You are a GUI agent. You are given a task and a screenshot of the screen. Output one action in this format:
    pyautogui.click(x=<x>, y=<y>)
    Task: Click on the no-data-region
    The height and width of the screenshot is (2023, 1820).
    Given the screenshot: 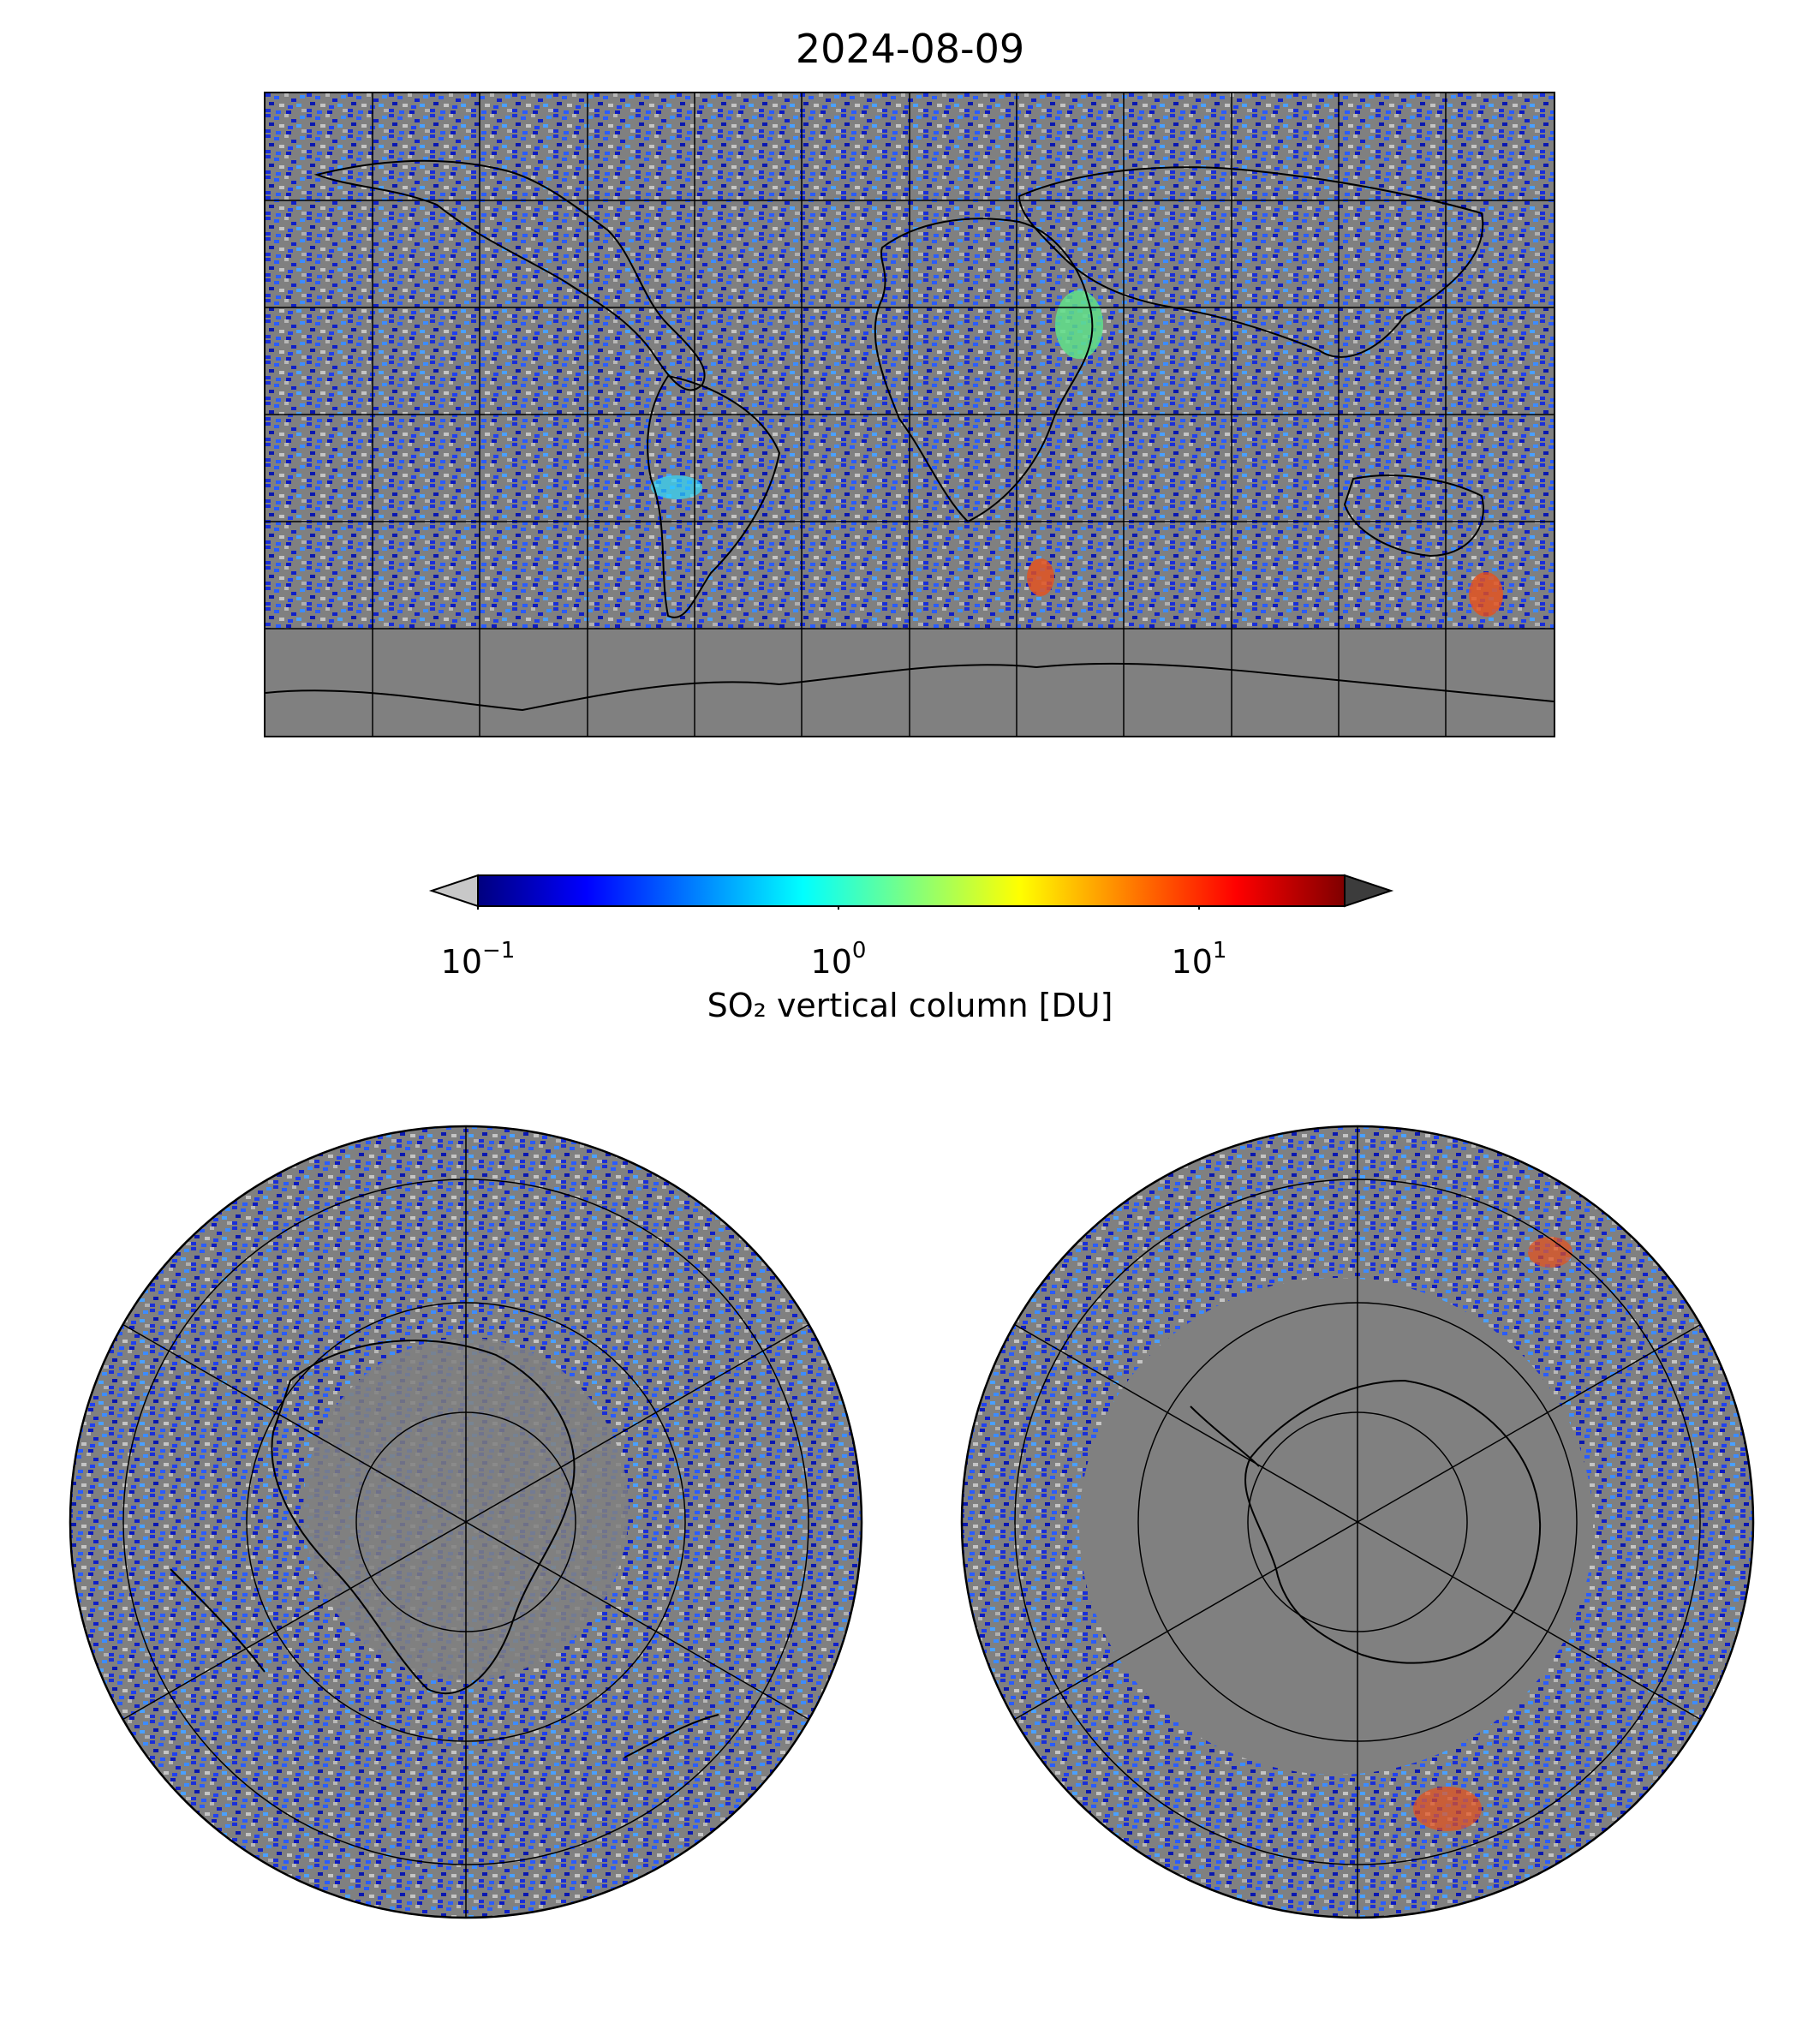 What is the action you would take?
    pyautogui.click(x=1336, y=1526)
    